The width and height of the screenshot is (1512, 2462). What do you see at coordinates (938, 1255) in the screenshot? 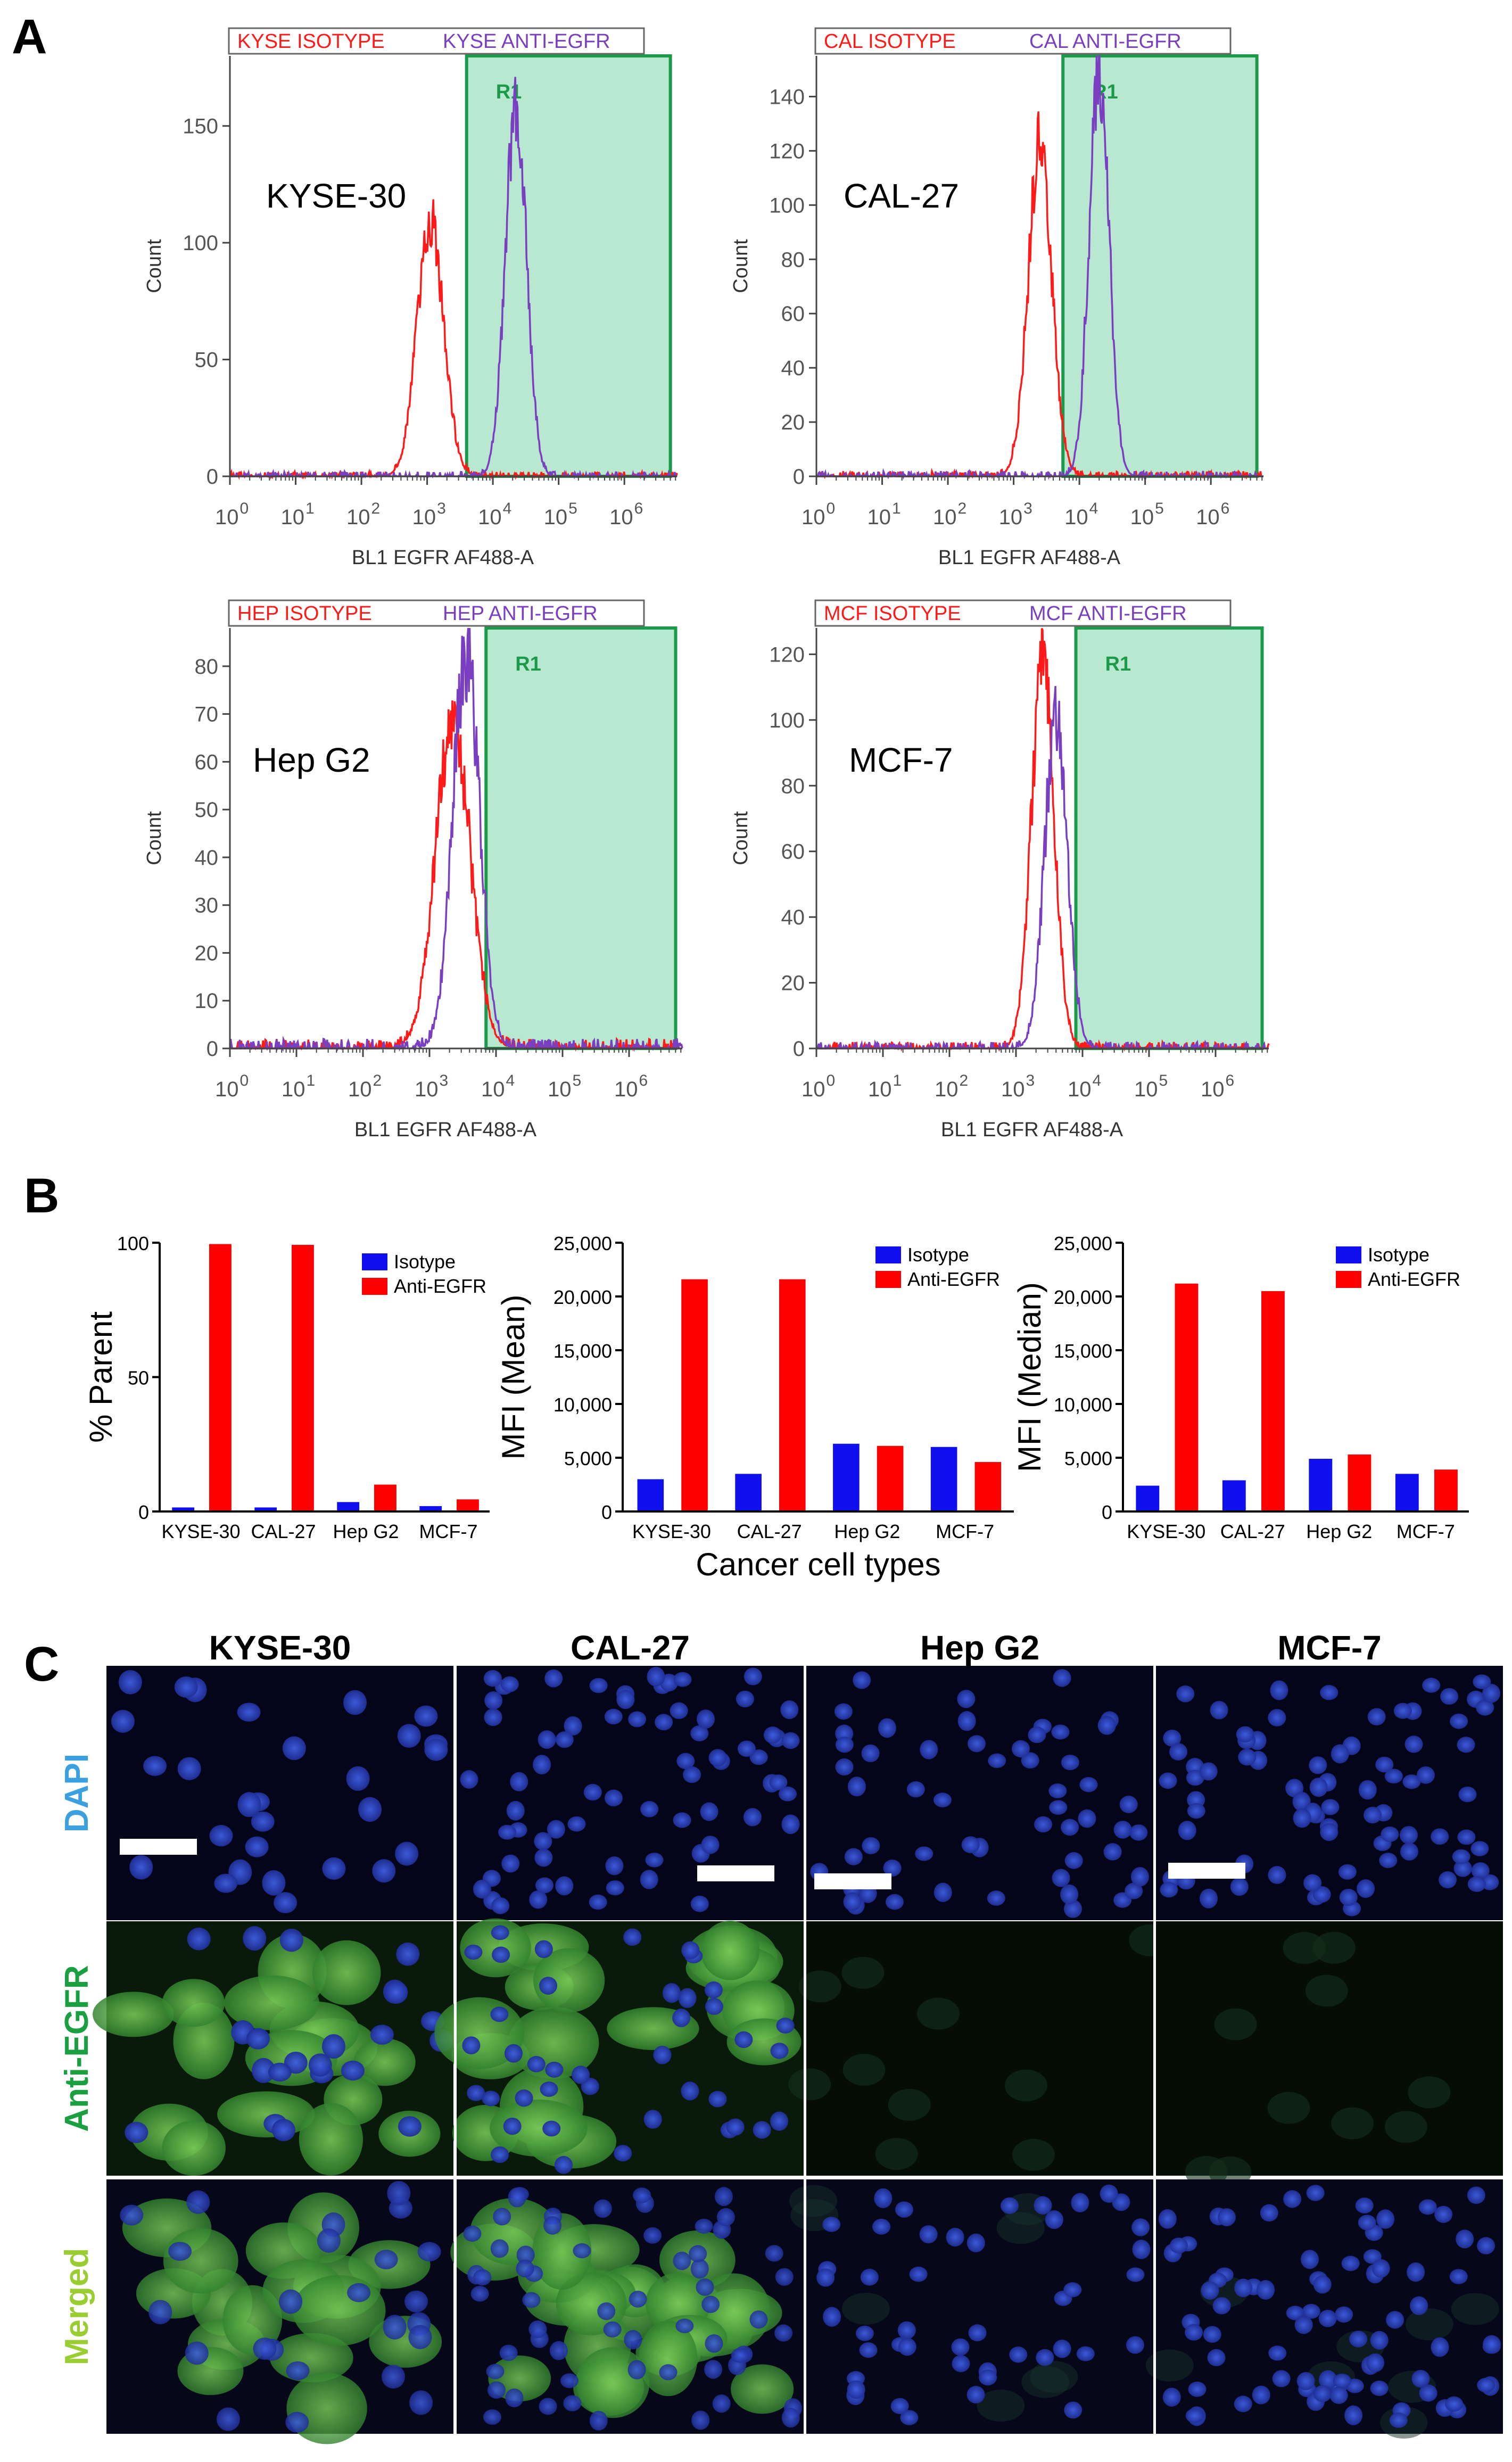
I see `legend-isotype-label: Isotype` at bounding box center [938, 1255].